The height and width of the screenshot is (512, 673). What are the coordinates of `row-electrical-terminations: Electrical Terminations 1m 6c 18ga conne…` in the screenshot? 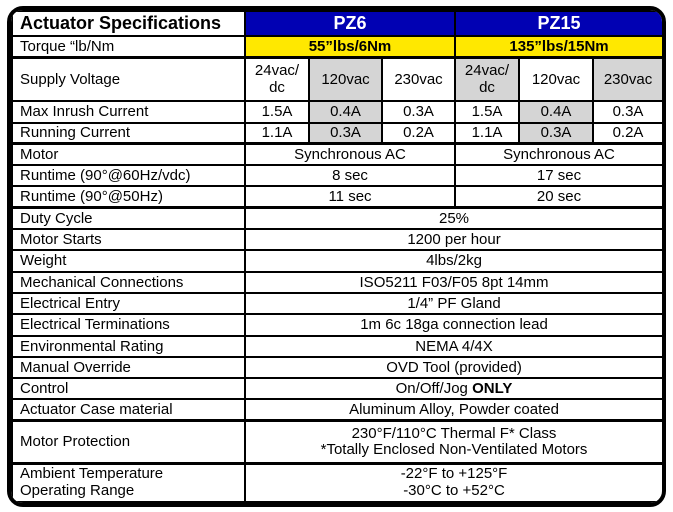 It's located at (336, 325).